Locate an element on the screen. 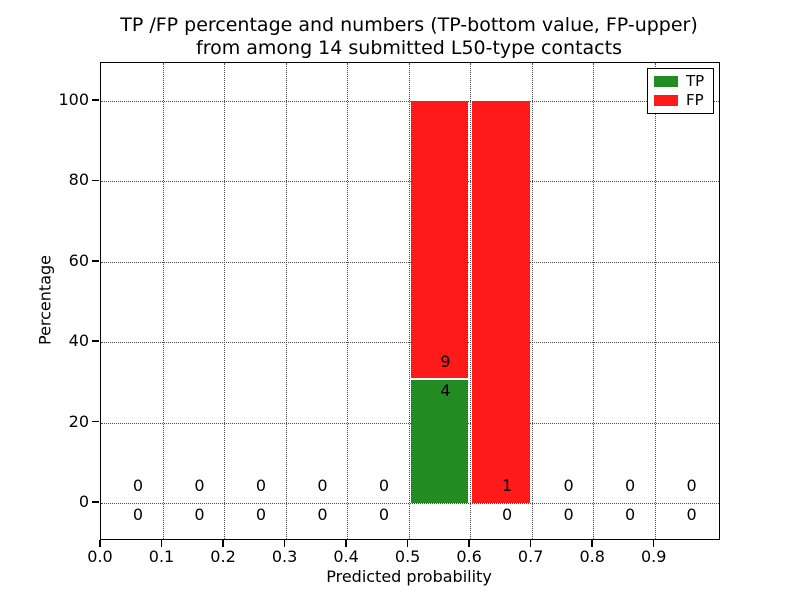  legend-label-fp: FP is located at coordinates (695, 100).